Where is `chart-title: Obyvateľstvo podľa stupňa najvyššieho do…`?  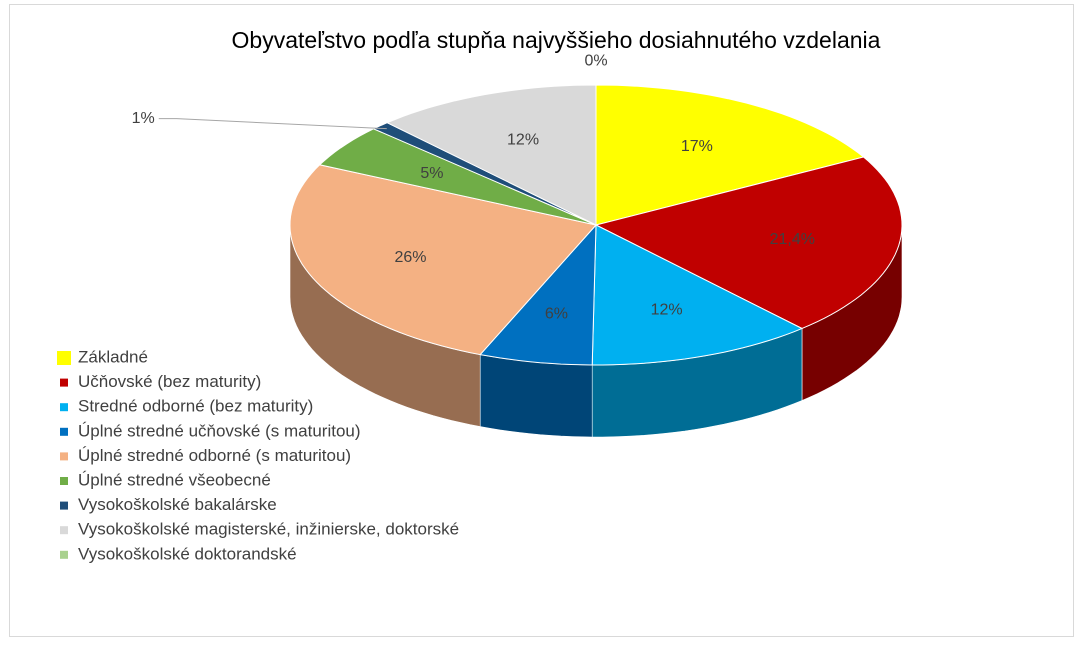 chart-title: Obyvateľstvo podľa stupňa najvyššieho do… is located at coordinates (556, 40).